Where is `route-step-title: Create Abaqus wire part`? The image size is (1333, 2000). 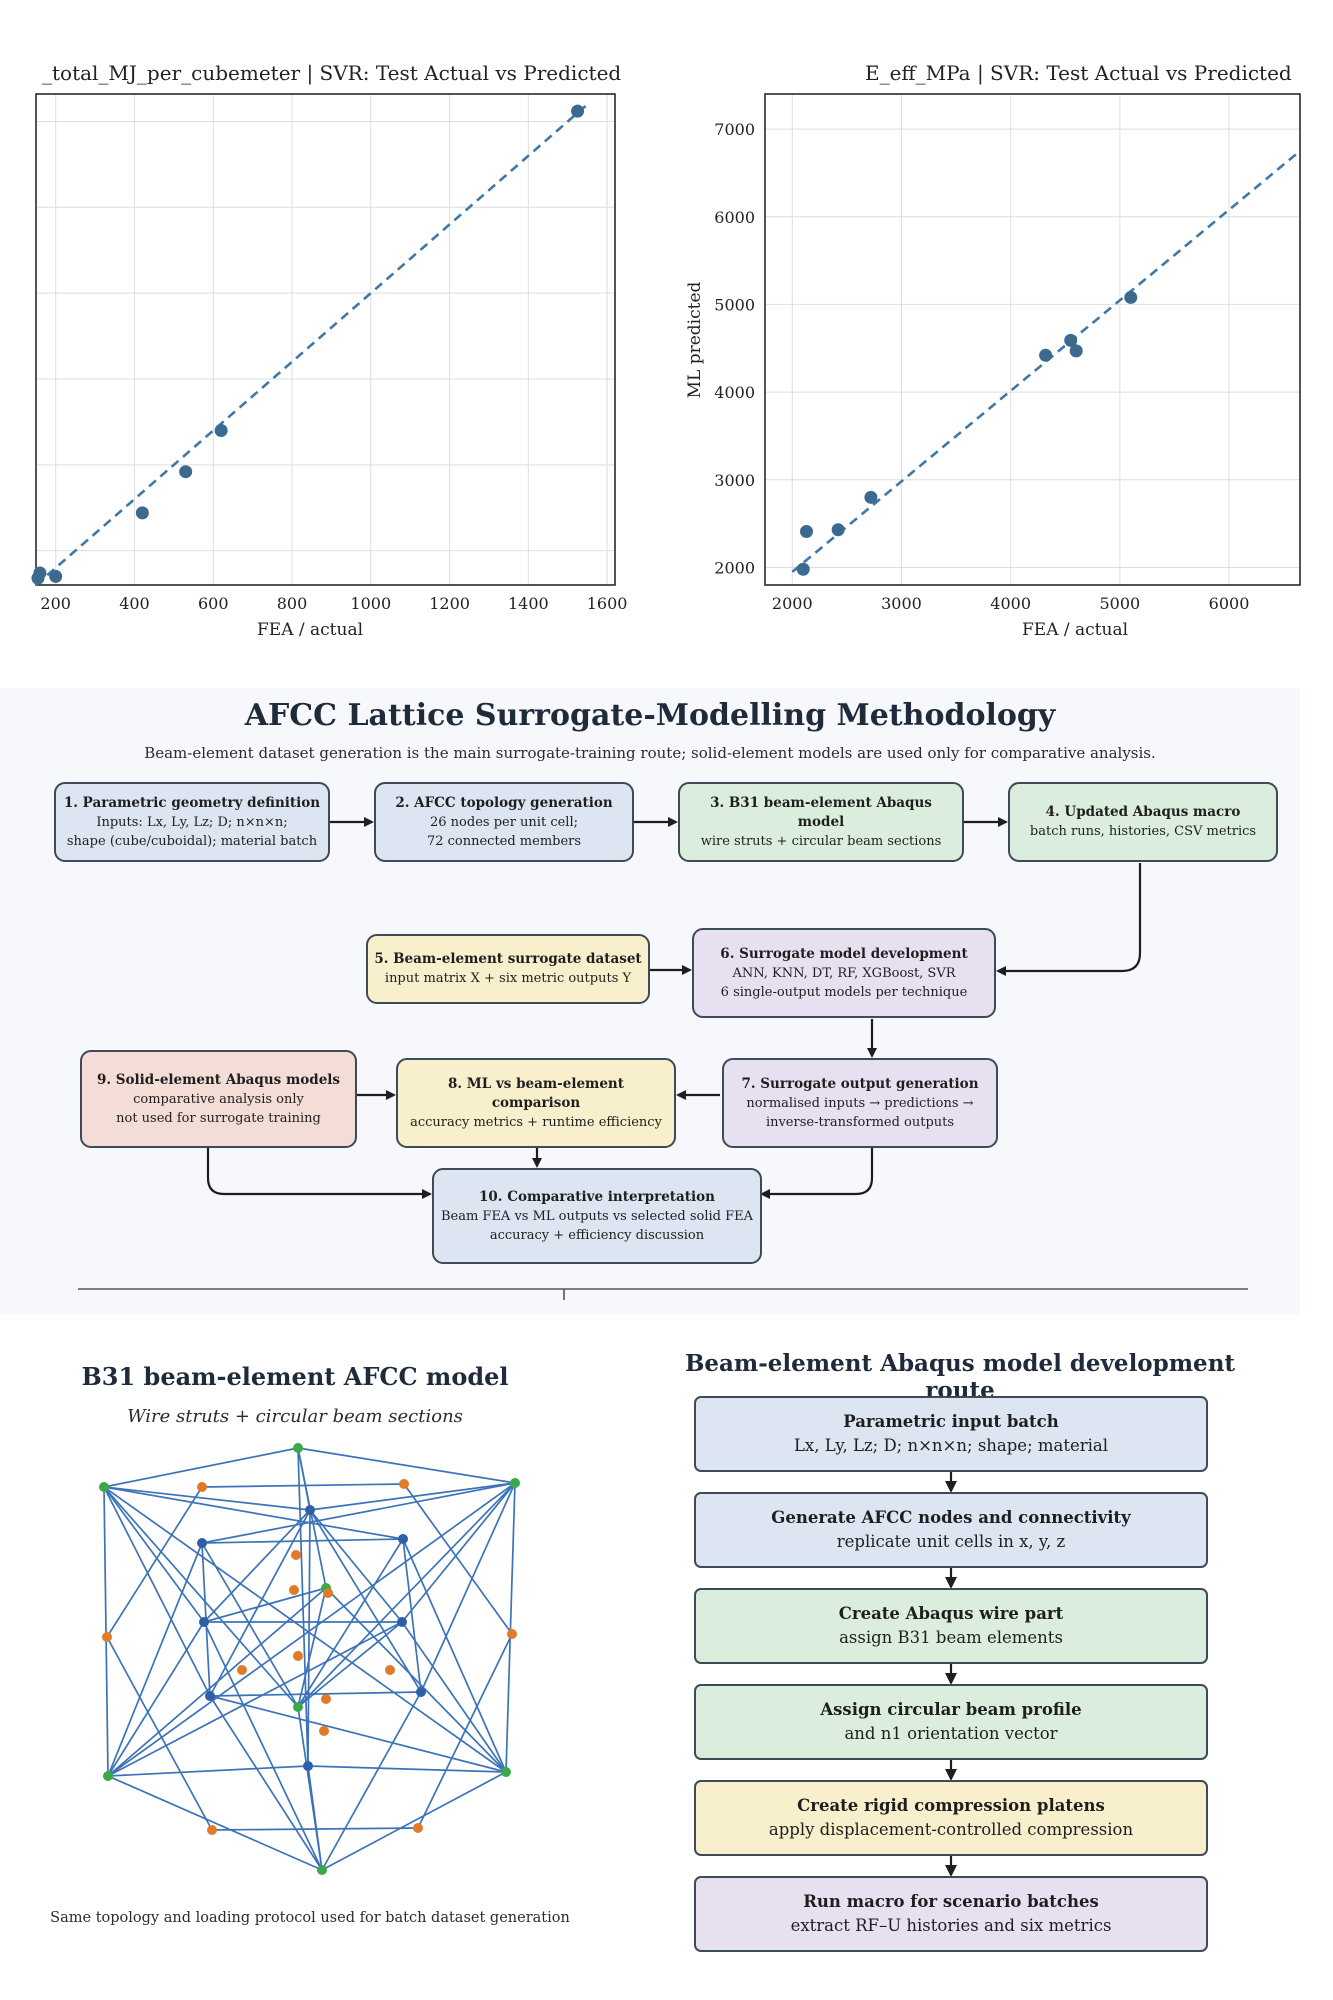 route-step-title: Create Abaqus wire part is located at coordinates (951, 1613).